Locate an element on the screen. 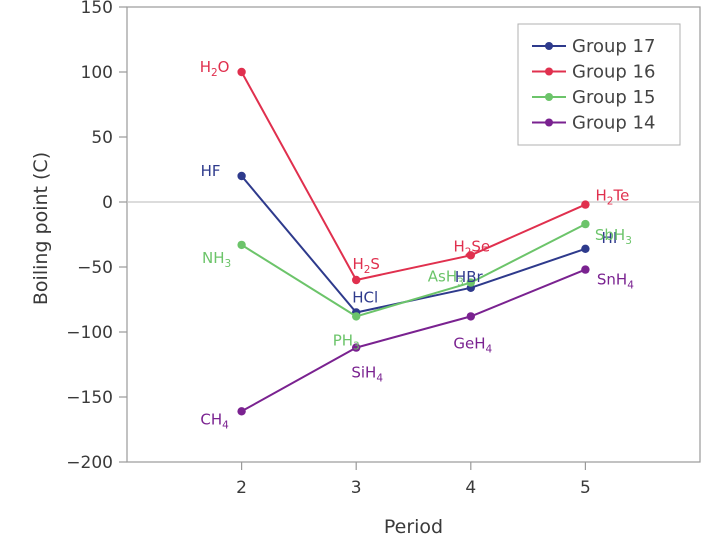 The width and height of the screenshot is (720, 540). point-label-main: CH is located at coordinates (211, 419).